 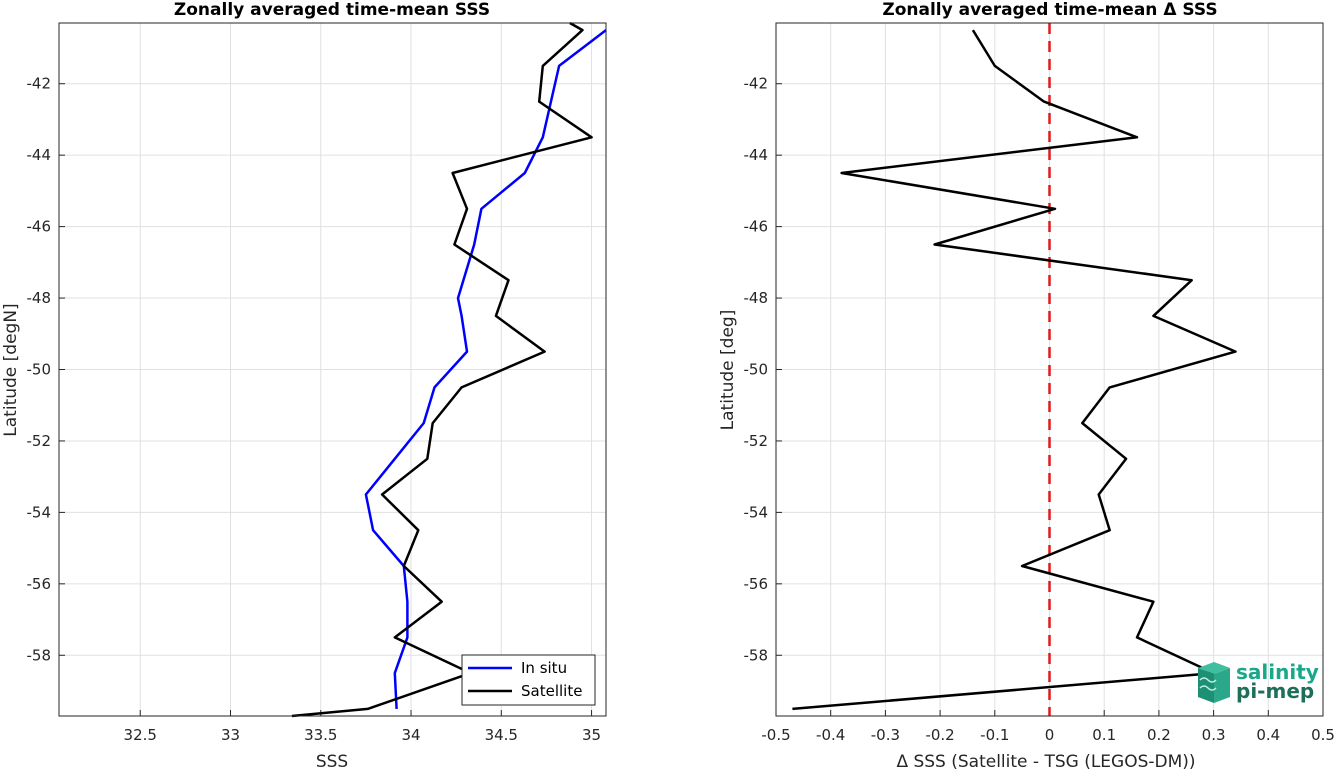 What do you see at coordinates (39, 512) in the screenshot?
I see `p0-y-tick-label: -54` at bounding box center [39, 512].